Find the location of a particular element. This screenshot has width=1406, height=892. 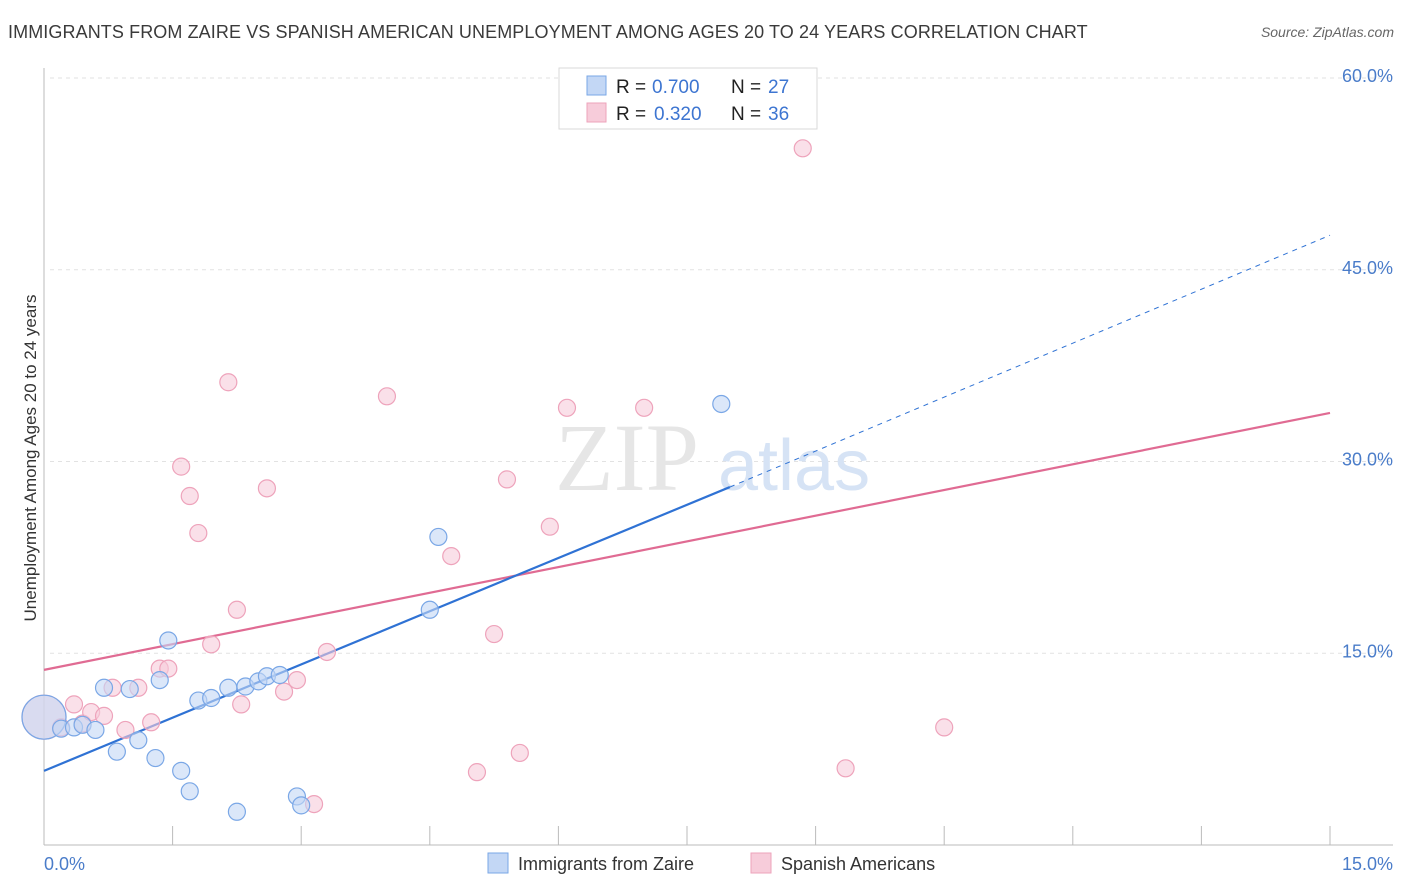

bottom-legend-label-spanish: Spanish Americans is located at coordinates (858, 864).